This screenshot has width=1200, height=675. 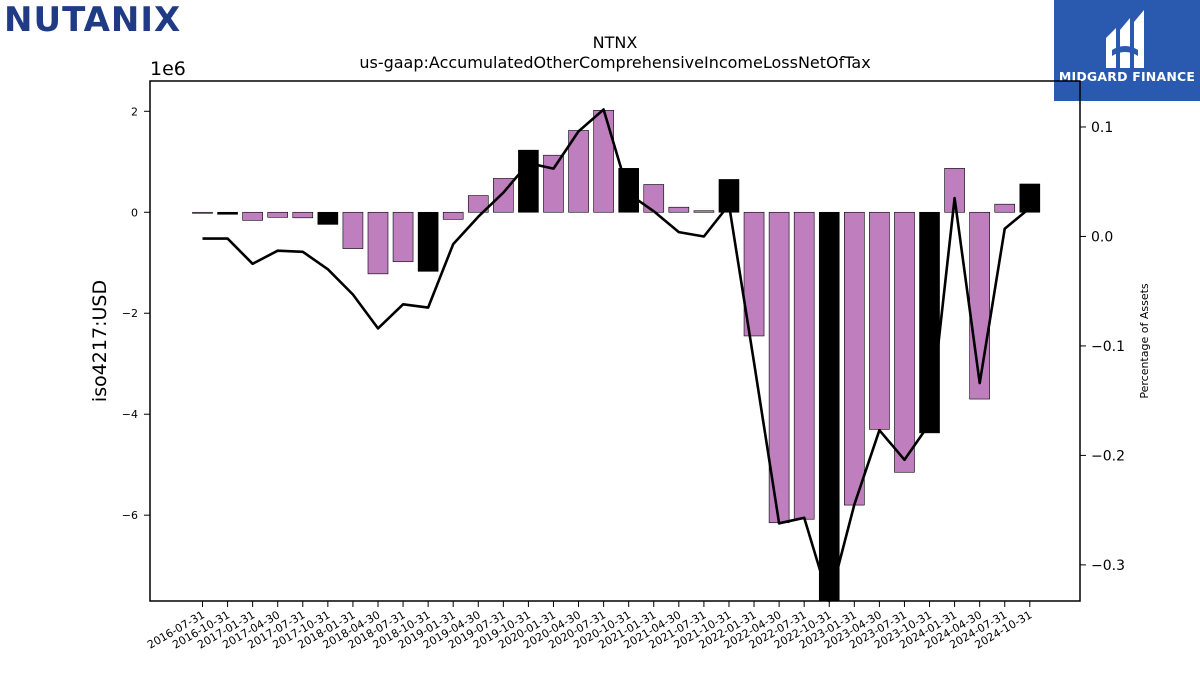 I want to click on y-tick-label: −2, so click(x=130, y=313).